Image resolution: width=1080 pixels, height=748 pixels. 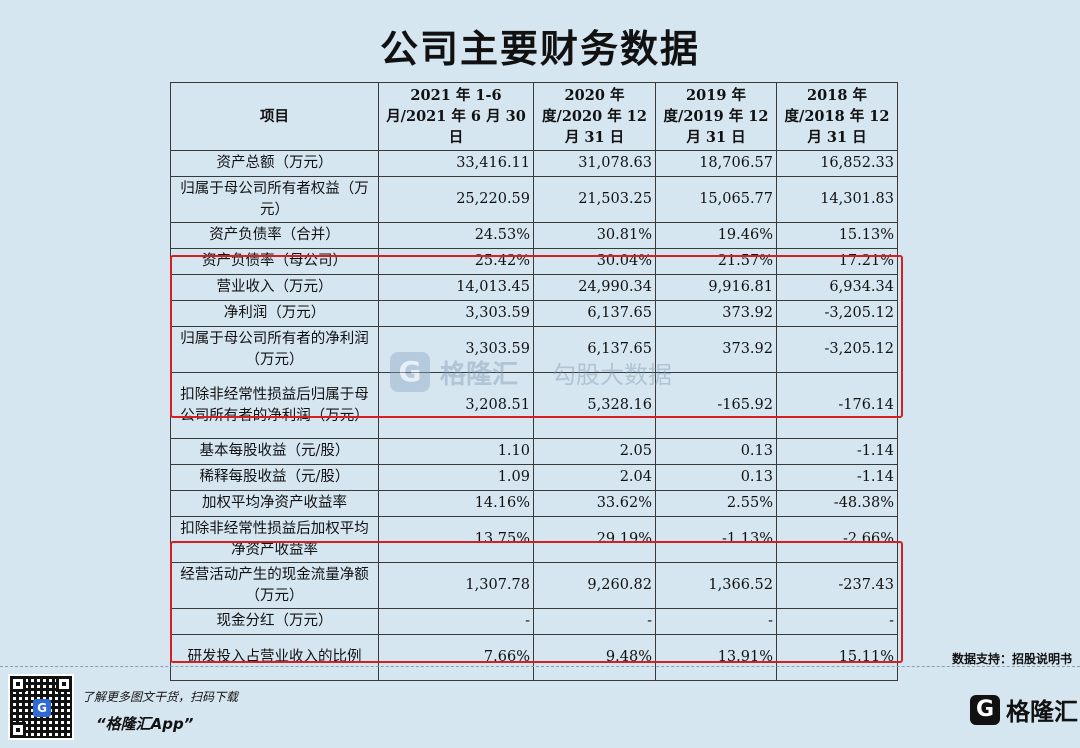 I want to click on cell-value: -1.13%, so click(x=716, y=539).